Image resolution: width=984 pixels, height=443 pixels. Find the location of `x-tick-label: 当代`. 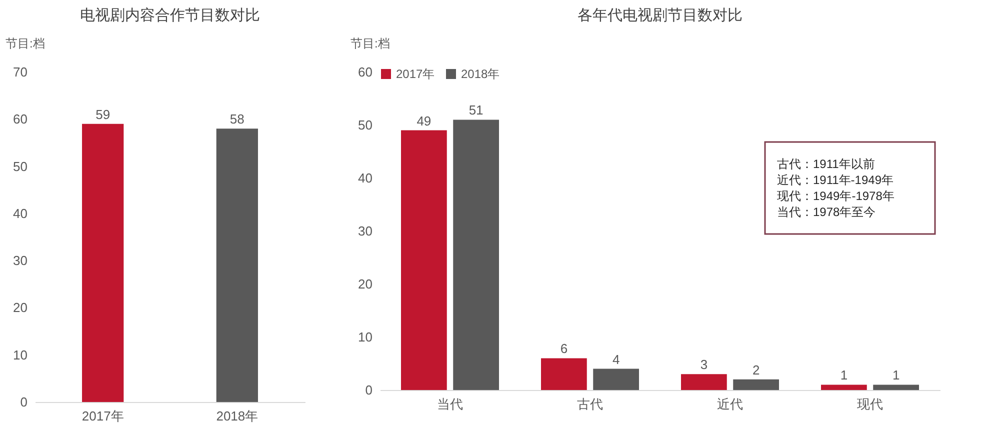

x-tick-label: 当代 is located at coordinates (450, 404).